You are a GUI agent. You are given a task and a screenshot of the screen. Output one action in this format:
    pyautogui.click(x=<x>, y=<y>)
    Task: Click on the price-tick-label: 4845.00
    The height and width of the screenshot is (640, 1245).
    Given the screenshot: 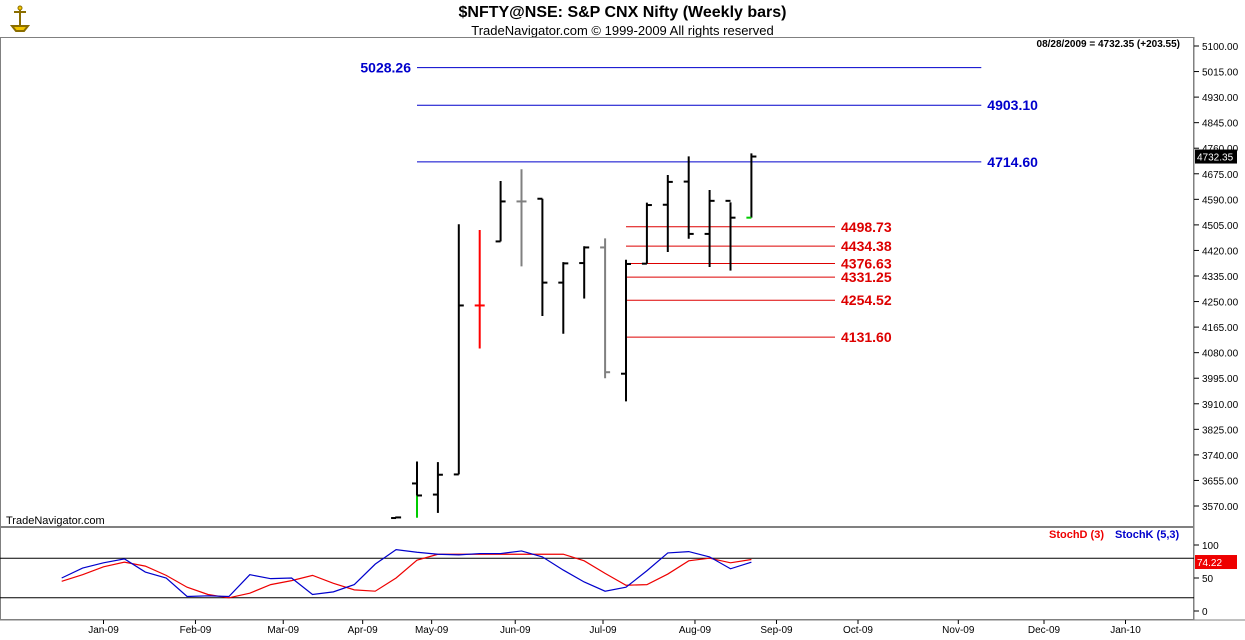 What is the action you would take?
    pyautogui.click(x=1220, y=124)
    